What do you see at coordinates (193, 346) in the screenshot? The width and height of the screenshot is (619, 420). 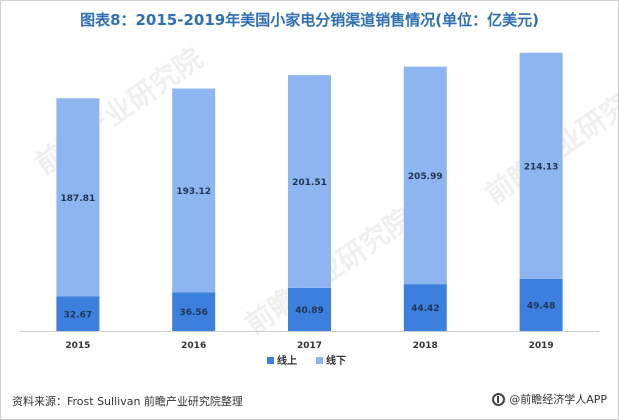 I see `x-tick-label: 2016` at bounding box center [193, 346].